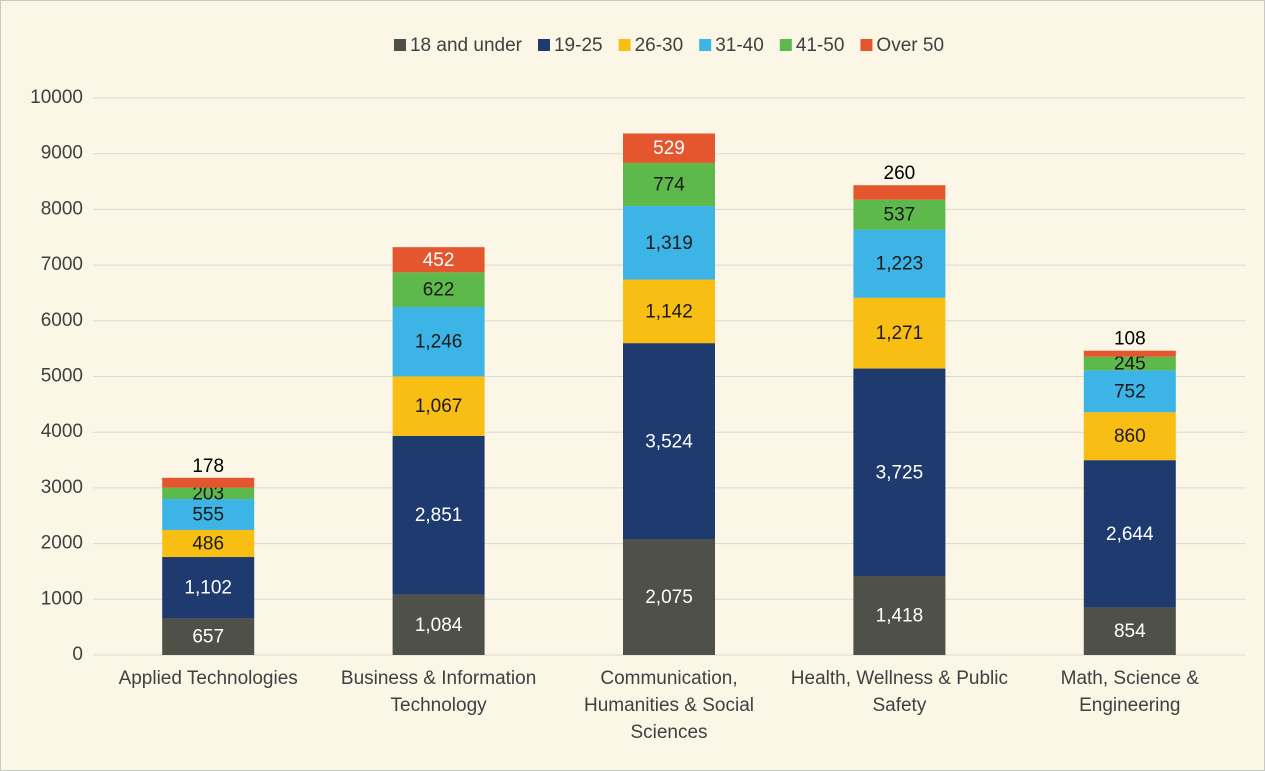 This screenshot has height=771, width=1265. I want to click on data-label: 1,418, so click(900, 616).